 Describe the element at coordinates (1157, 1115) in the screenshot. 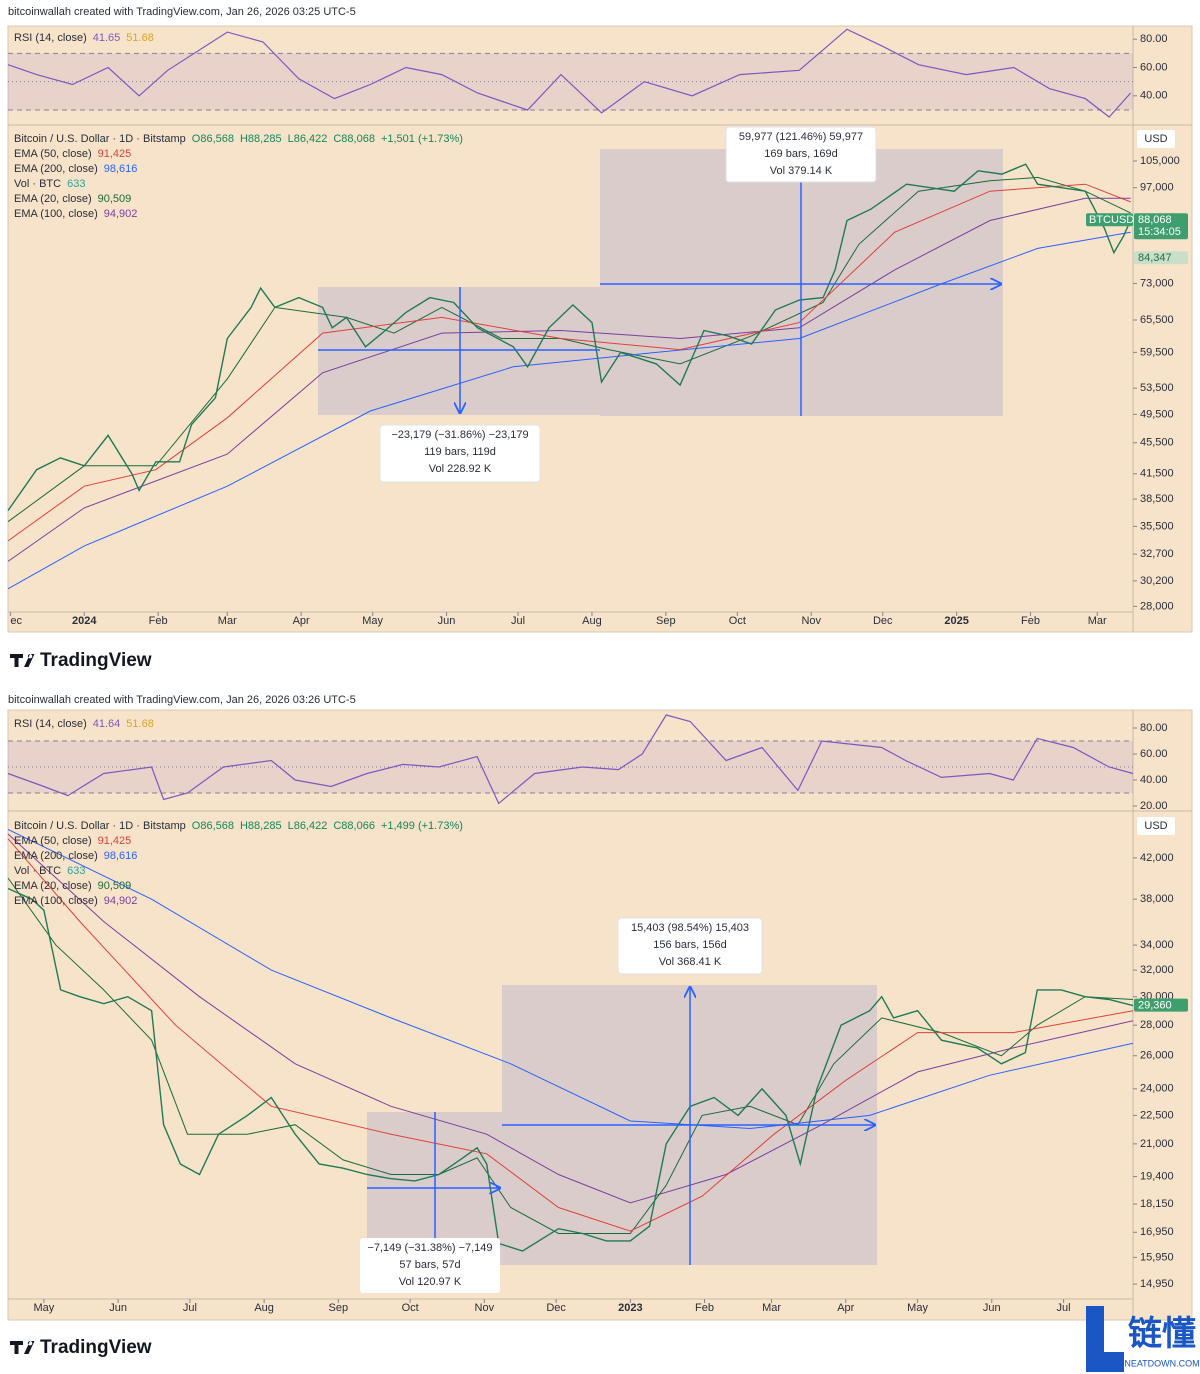

I see `y-tick-label: 22,500` at that location.